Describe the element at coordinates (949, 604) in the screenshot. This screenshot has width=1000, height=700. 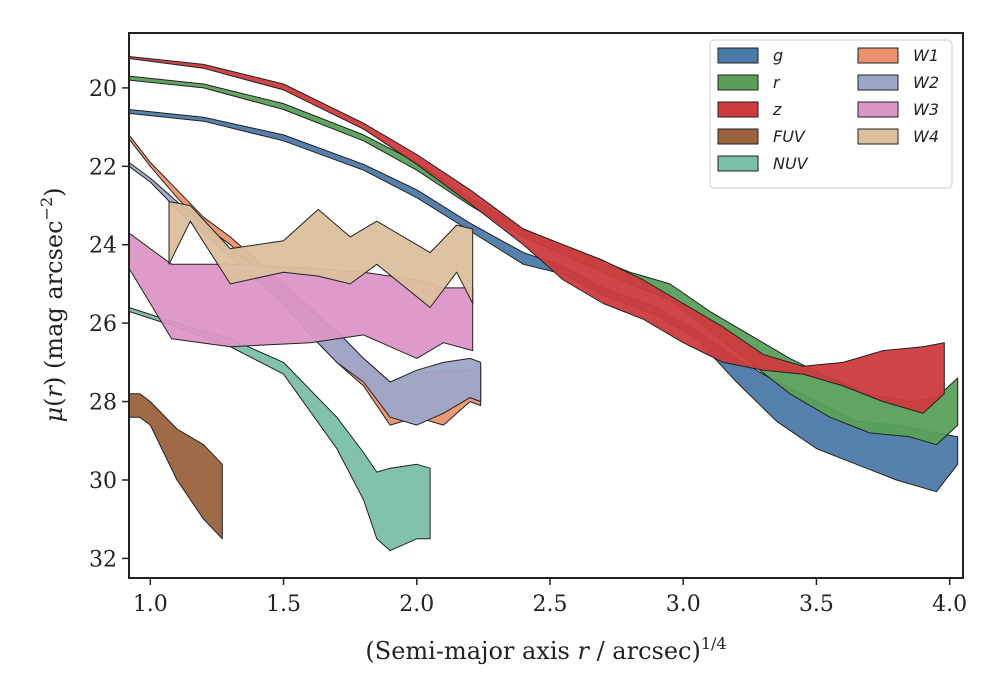
I see `x-tick-label: 4.0` at that location.